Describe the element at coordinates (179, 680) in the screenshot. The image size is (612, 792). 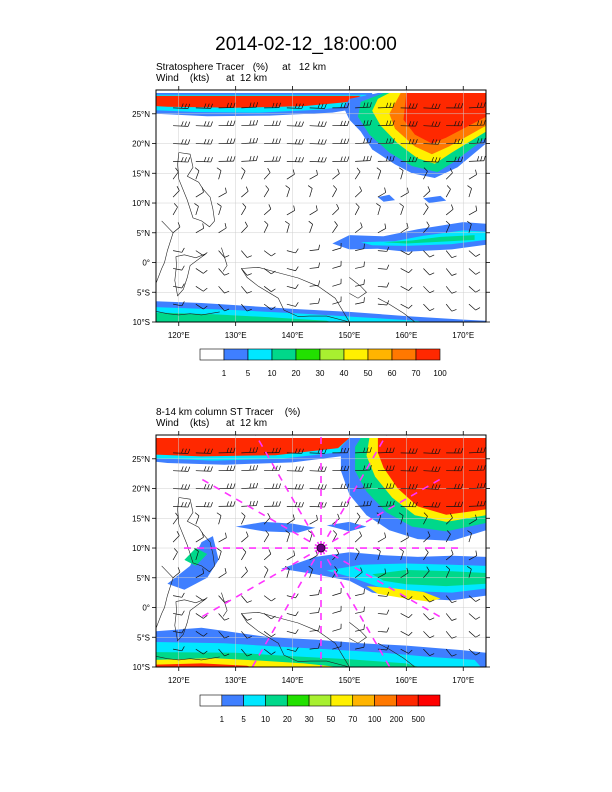
I see `x-tick-label: 120°E` at that location.